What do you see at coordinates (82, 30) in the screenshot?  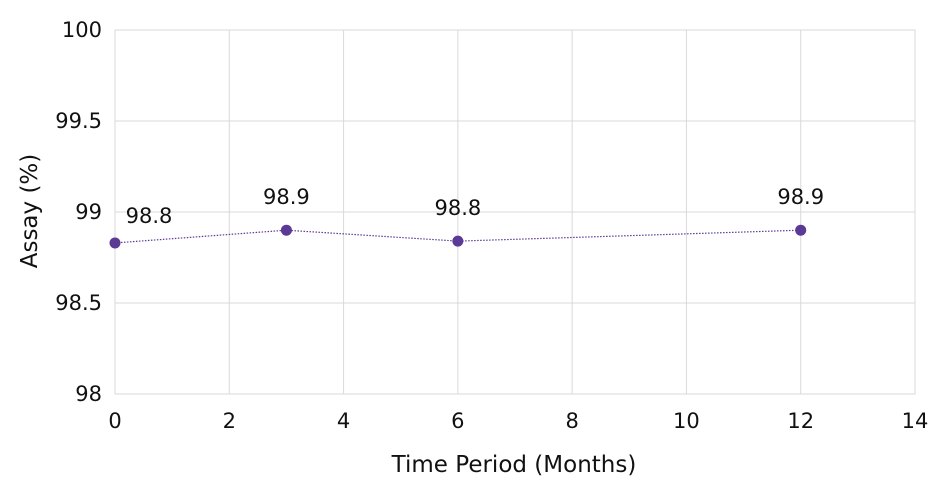 I see `y-tick-label: 100` at bounding box center [82, 30].